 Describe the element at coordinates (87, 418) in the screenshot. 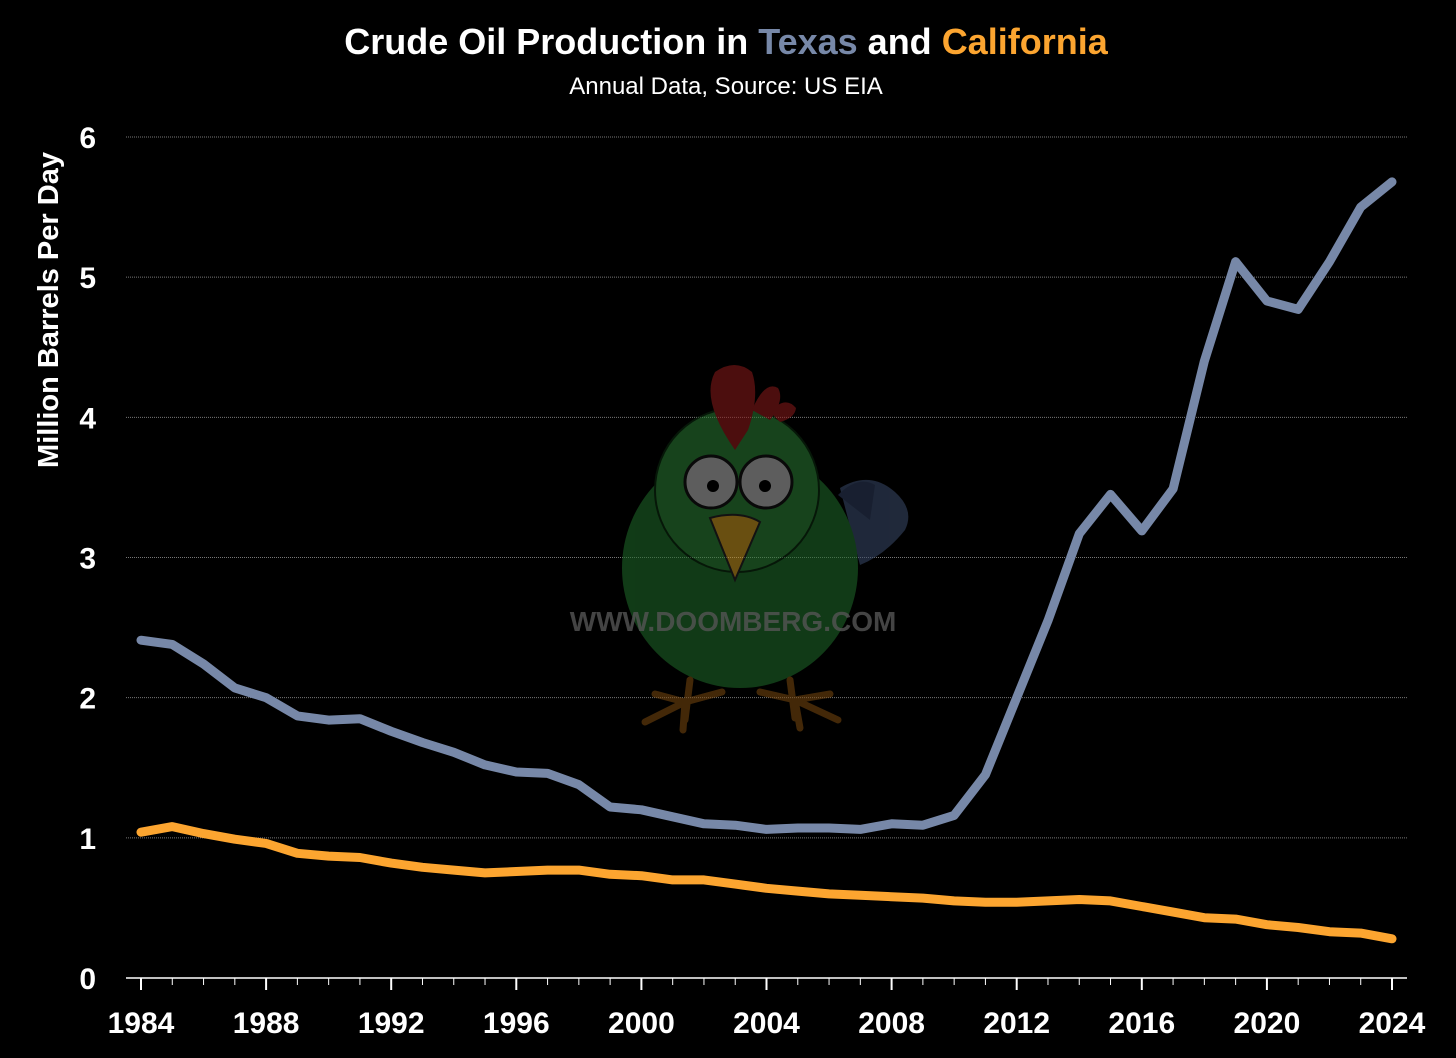

I see `y-tick-label: 4` at that location.